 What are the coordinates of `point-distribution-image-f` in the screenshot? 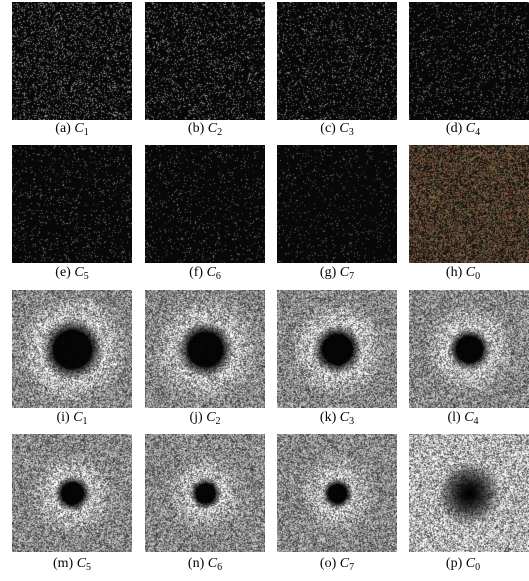 It's located at (205, 204).